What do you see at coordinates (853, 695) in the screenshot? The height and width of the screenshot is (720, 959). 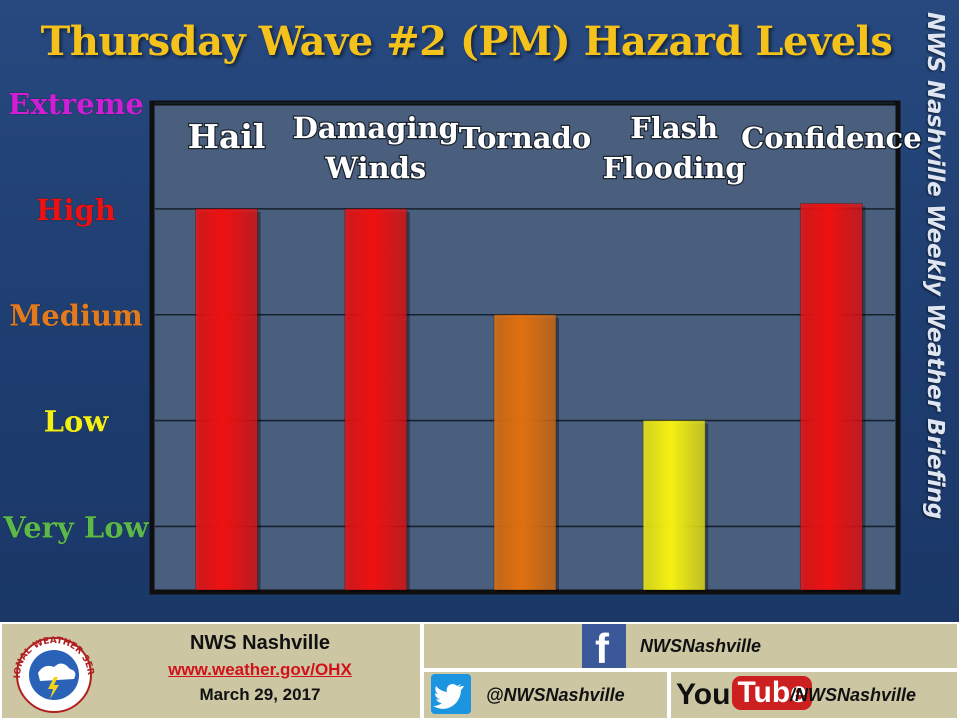 I see `youtube-handle-link: /NWSNashville` at bounding box center [853, 695].